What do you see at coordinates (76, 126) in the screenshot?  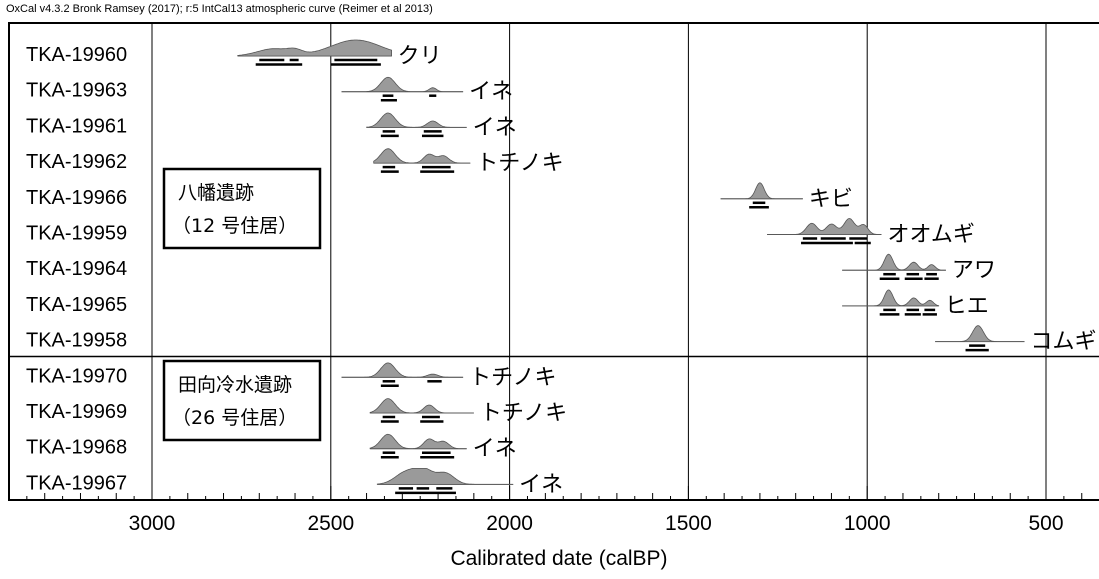 I see `sample-id: TKA-19961` at bounding box center [76, 126].